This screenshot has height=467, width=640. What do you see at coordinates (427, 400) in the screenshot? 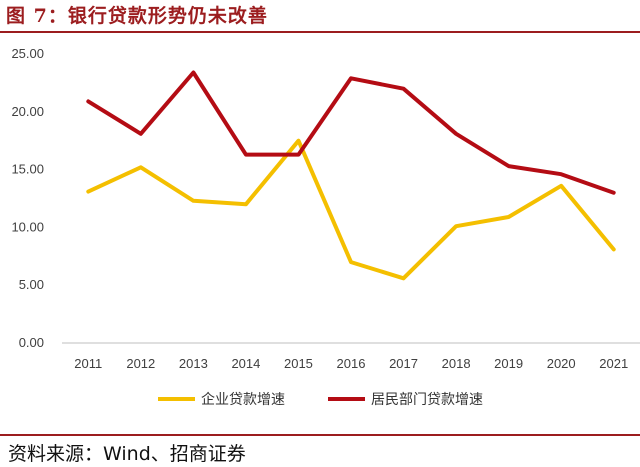
I see `legend-label-2: 居民部门贷款增速` at bounding box center [427, 400].